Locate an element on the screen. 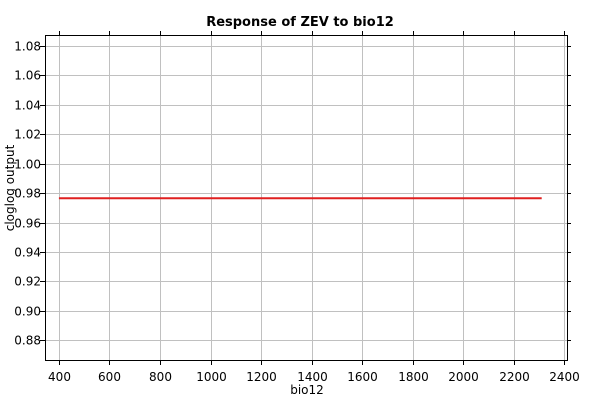 Image resolution: width=600 pixels, height=400 pixels. y-tick-label: 0.98 is located at coordinates (27, 194).